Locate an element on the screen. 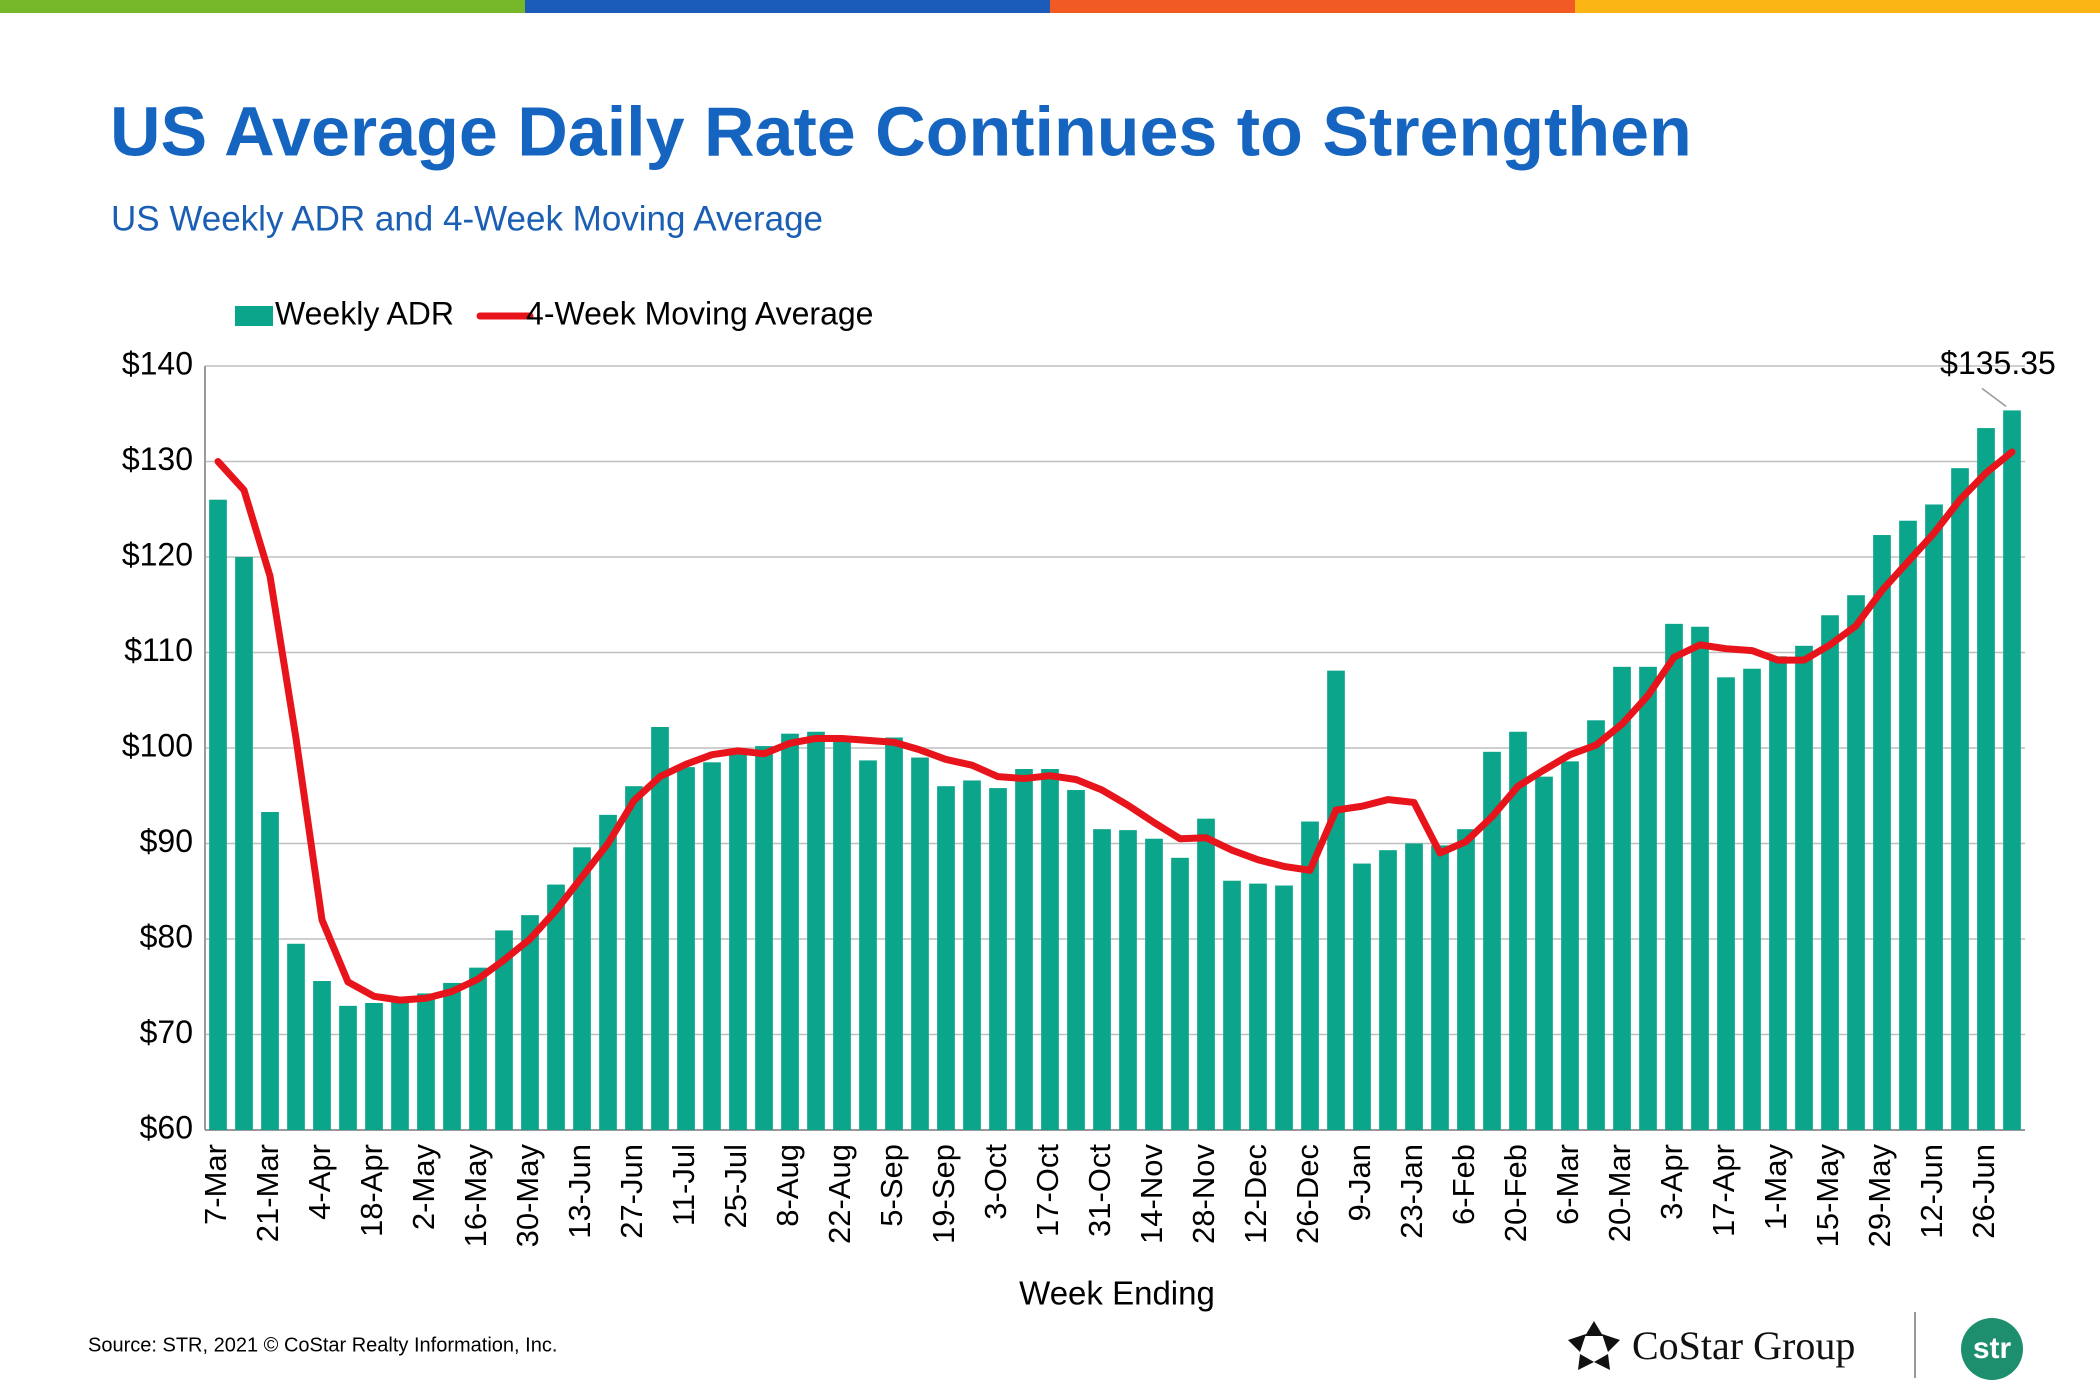 Image resolution: width=2100 pixels, height=1400 pixels. x-tick-label: 31-Oct is located at coordinates (1099, 1190).